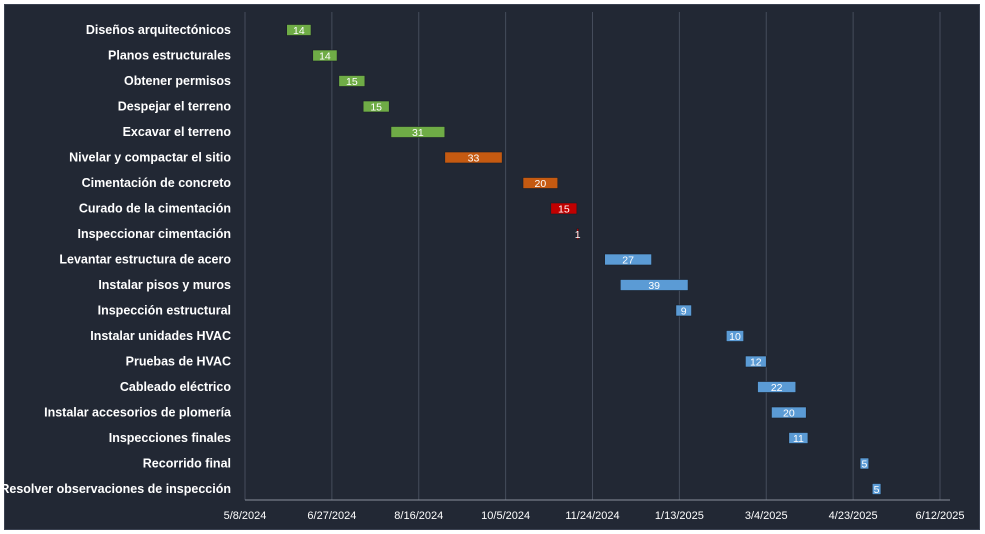 Image resolution: width=985 pixels, height=534 pixels. What do you see at coordinates (331, 516) in the screenshot?
I see `x-tick-label: 6/27/2024` at bounding box center [331, 516].